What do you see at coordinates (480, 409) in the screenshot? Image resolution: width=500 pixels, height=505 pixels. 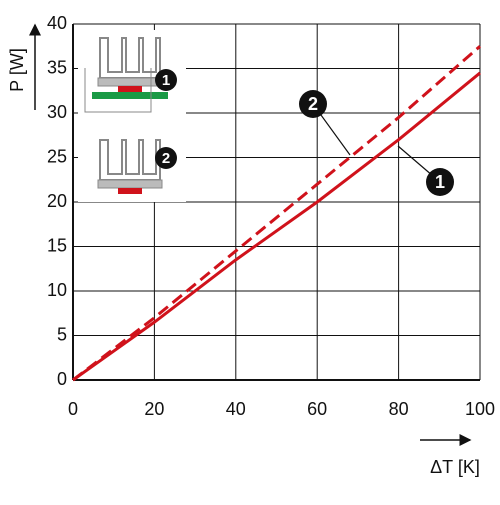 I see `x-tick-label: 100` at bounding box center [480, 409].